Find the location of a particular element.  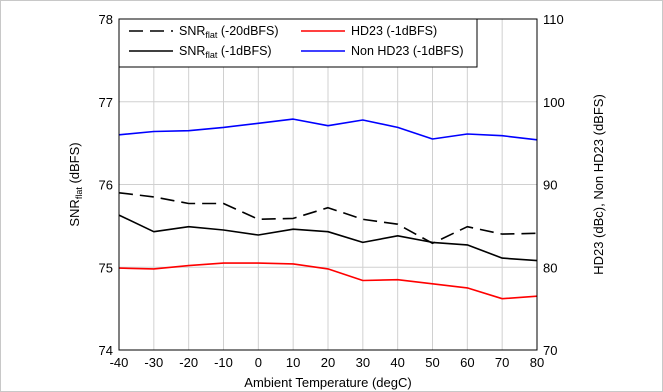

x-tick-label: -20 is located at coordinates (188, 362).